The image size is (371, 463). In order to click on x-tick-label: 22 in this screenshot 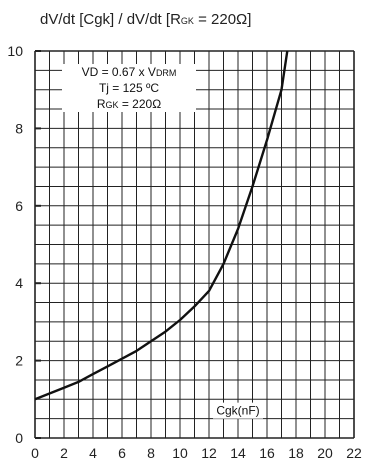, I will do `click(354, 453)`.